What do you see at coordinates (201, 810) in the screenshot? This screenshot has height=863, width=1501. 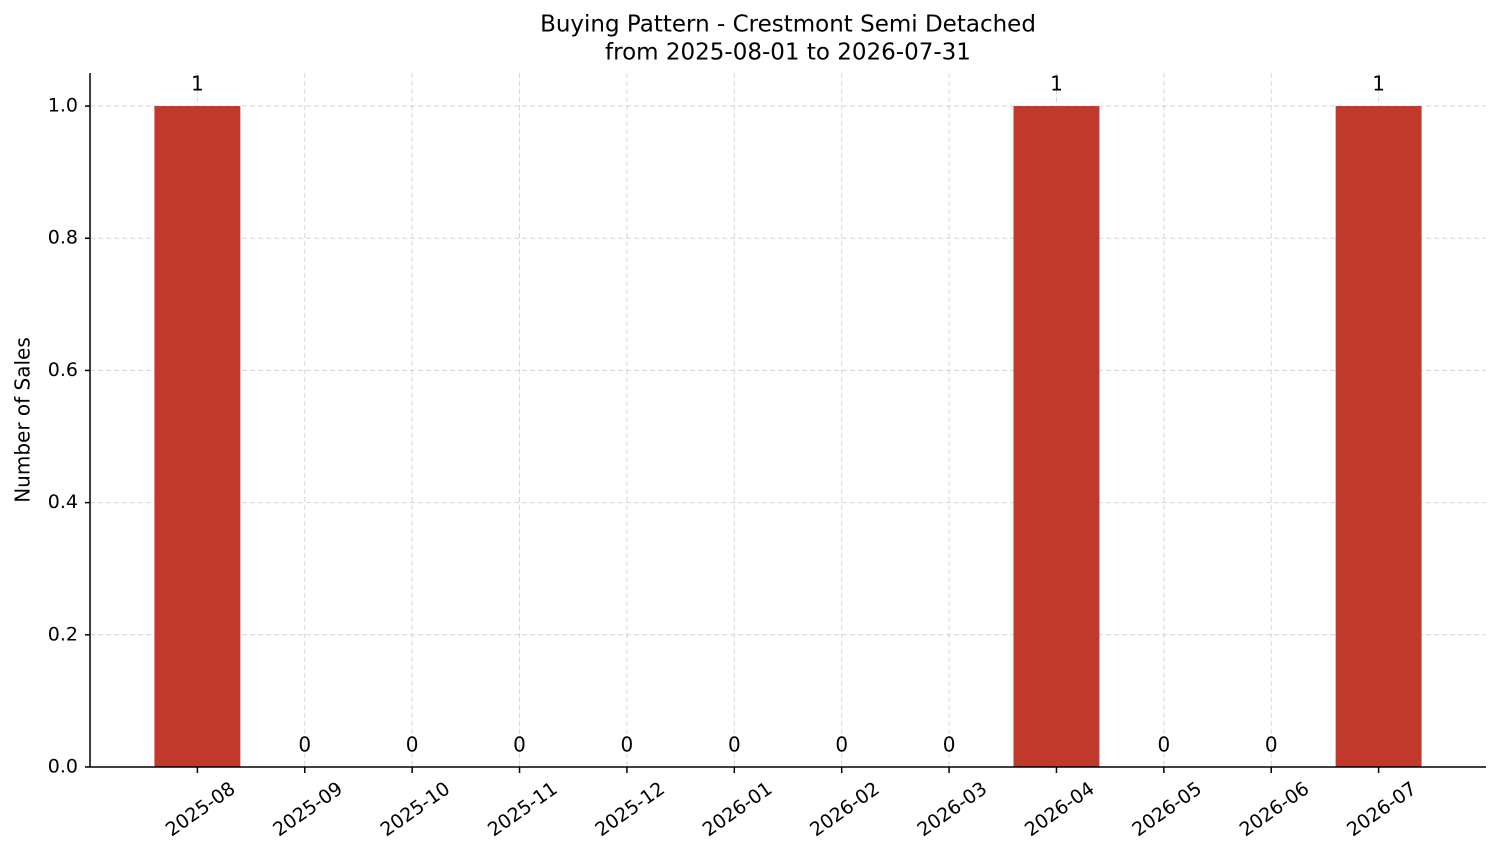 I see `x-tick-label: 2025-08` at bounding box center [201, 810].